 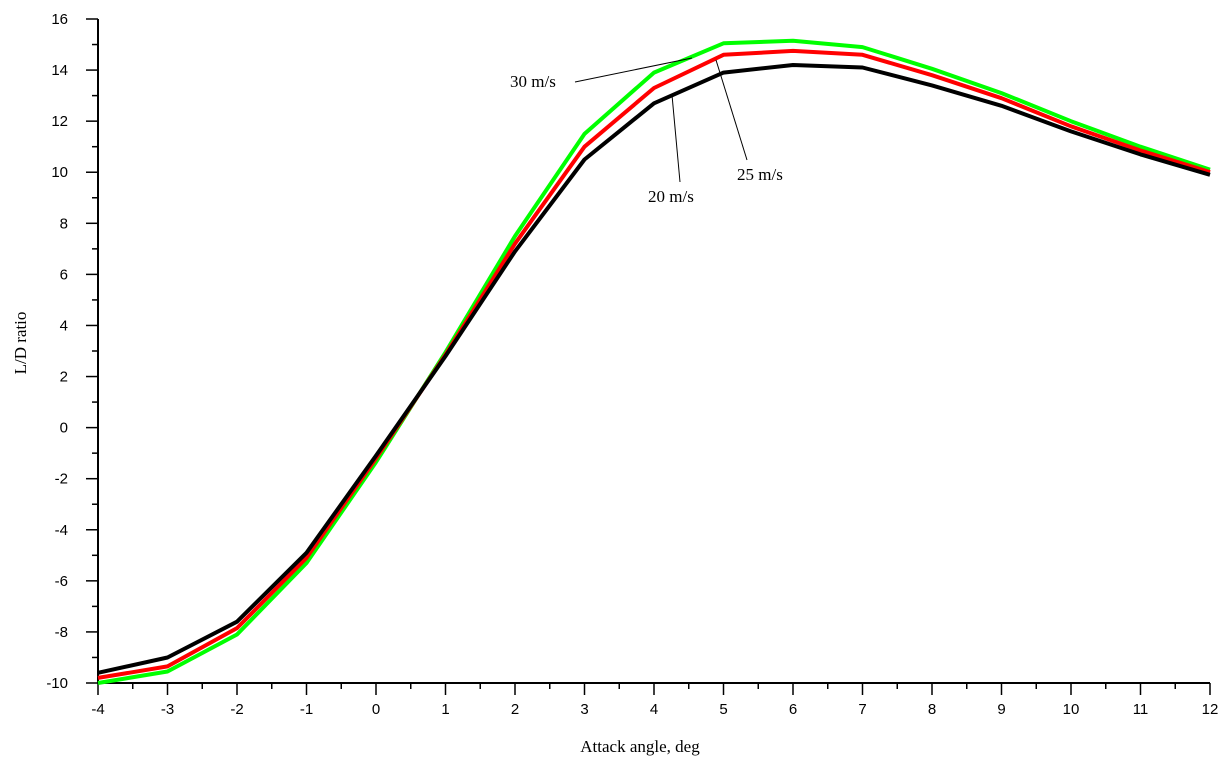 I want to click on y-tick-label: -2, so click(x=61, y=479).